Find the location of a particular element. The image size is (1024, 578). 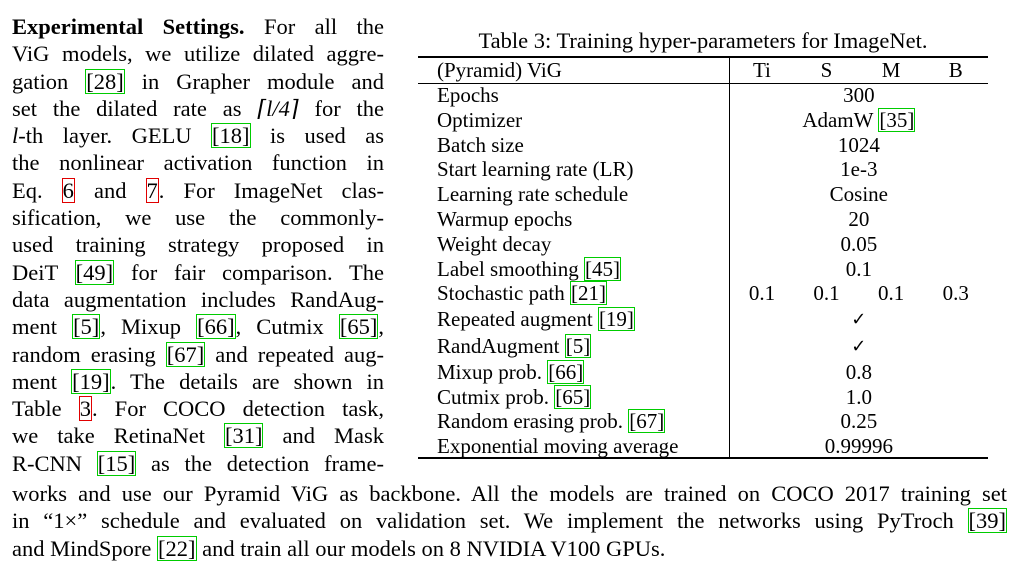

table-row: Label smoothing [45] 0.1 is located at coordinates (703, 269).